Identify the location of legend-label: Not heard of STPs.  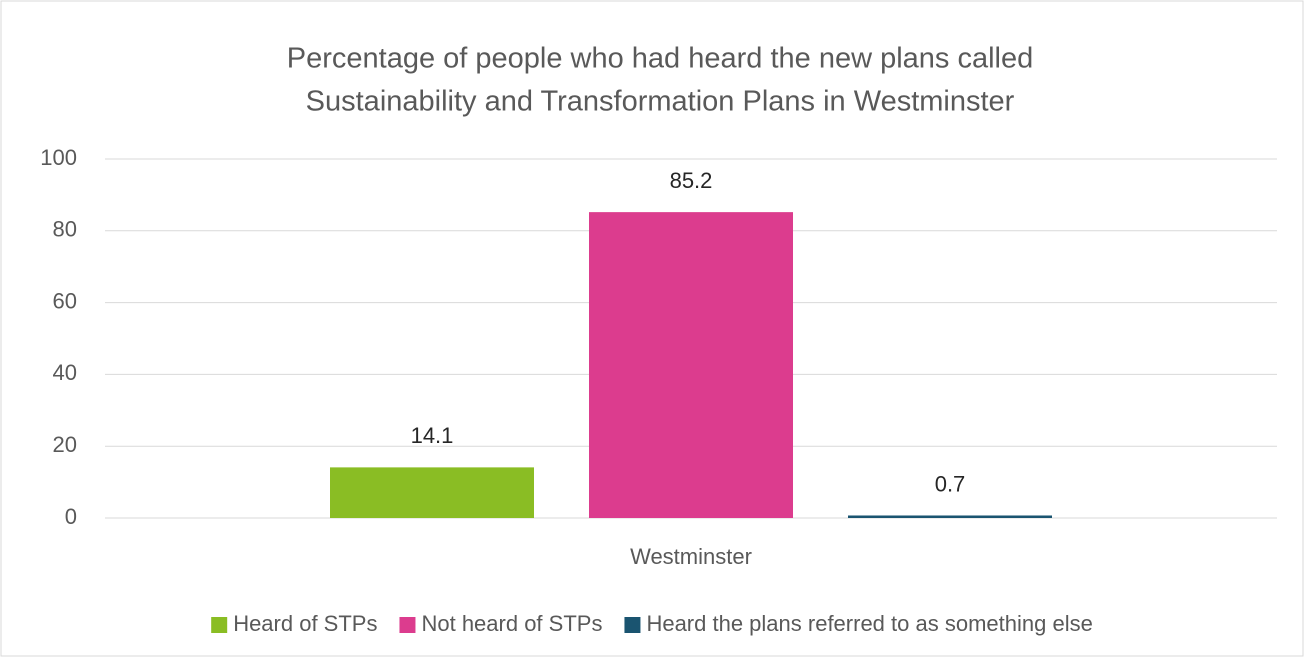
(511, 623).